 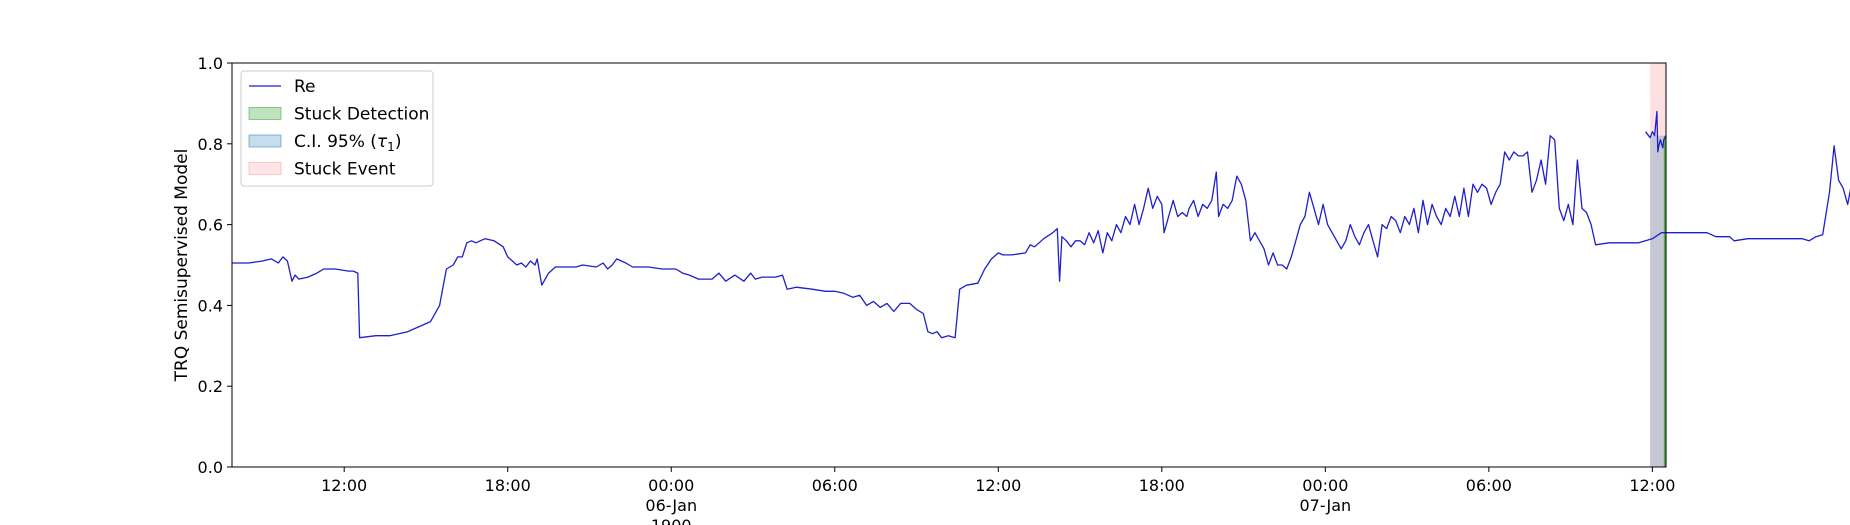 I want to click on legend-label: Re, so click(x=305, y=87).